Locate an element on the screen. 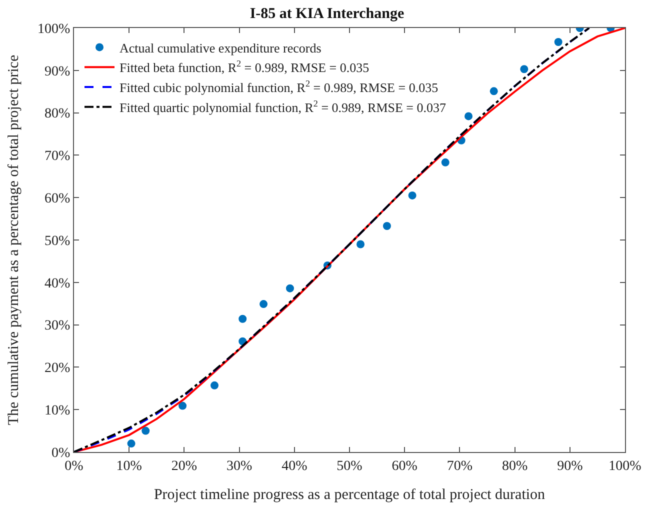  y-tick-label: 90% is located at coordinates (57, 72).